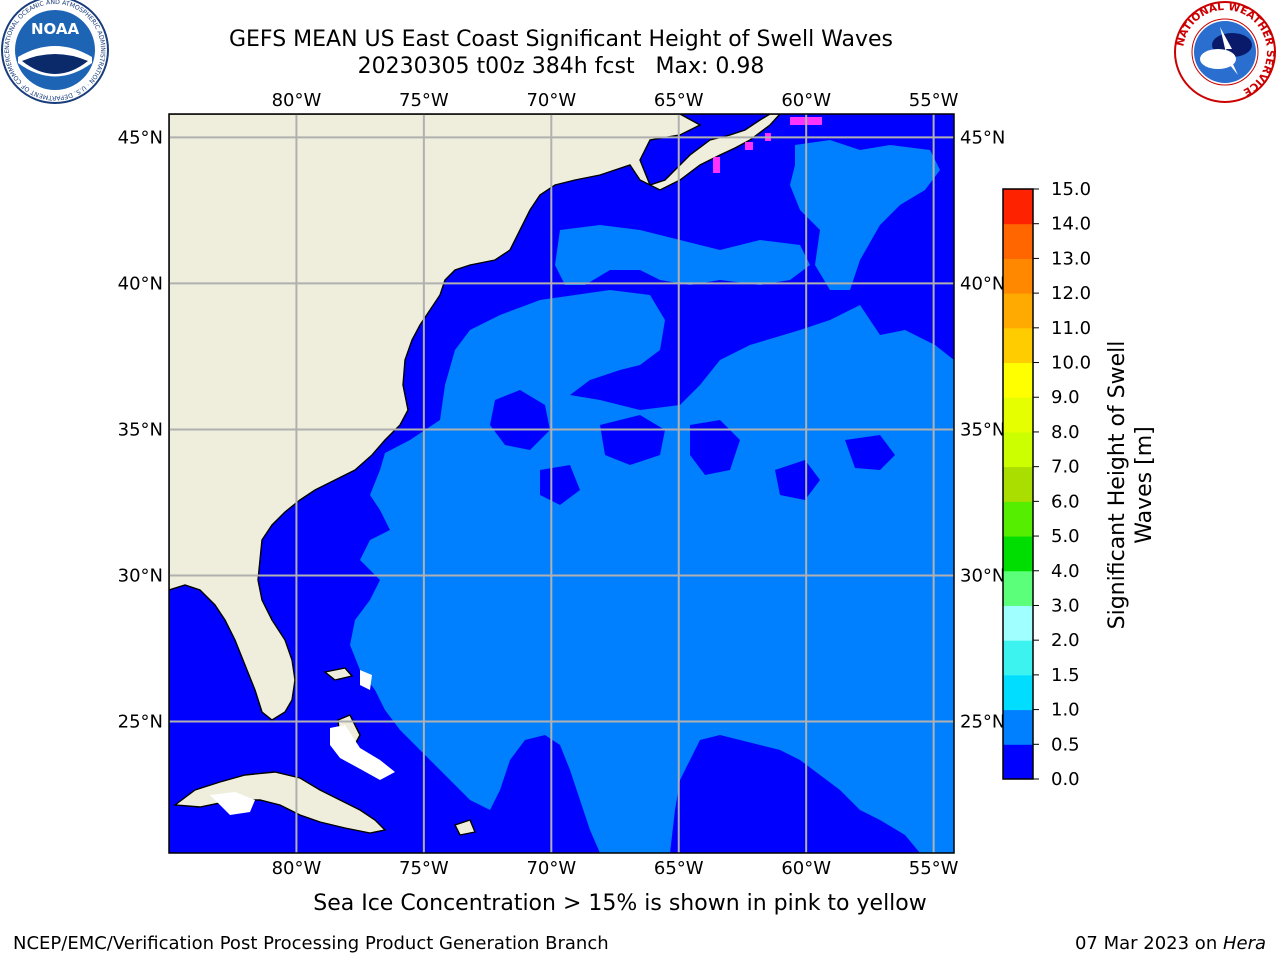 This screenshot has width=1280, height=960. I want to click on colorbar-tick-label: 5.0, so click(1065, 536).